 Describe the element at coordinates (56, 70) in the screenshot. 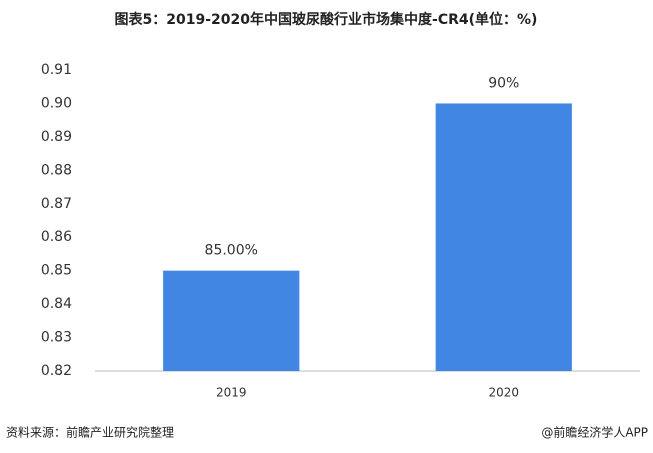

I see `y-tick-label: 0.91` at that location.